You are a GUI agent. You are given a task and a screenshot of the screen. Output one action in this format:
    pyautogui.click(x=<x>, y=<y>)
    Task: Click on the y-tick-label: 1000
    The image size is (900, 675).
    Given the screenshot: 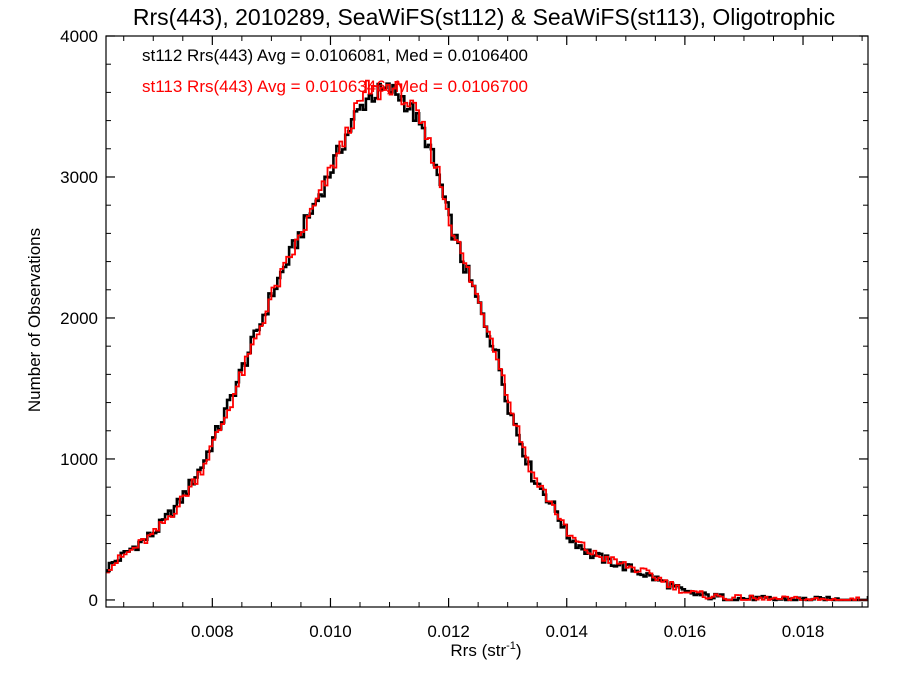 What is the action you would take?
    pyautogui.click(x=79, y=459)
    